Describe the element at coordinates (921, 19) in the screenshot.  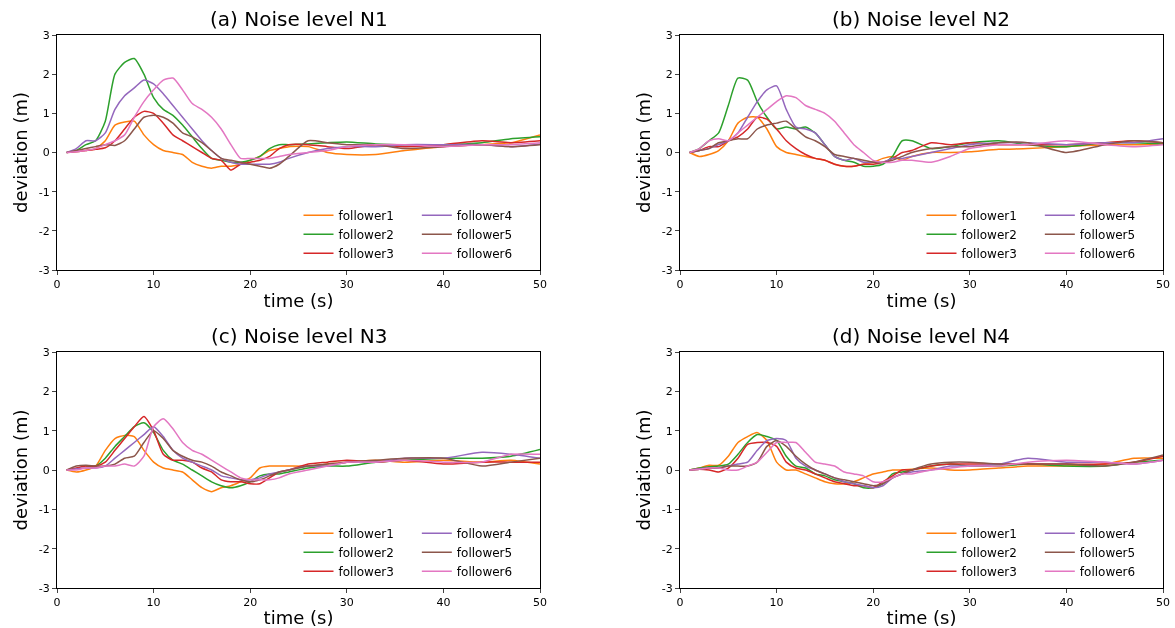
I see `chart-title: (b) Noise level N2` at that location.